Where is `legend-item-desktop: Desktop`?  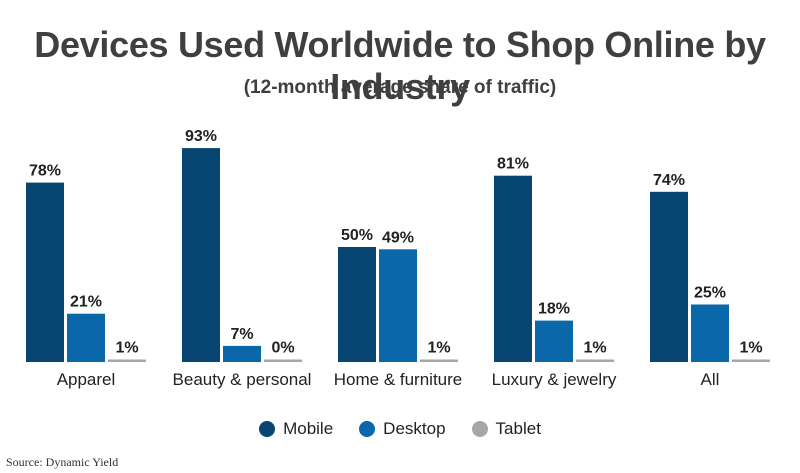
legend-item-desktop: Desktop is located at coordinates (402, 429).